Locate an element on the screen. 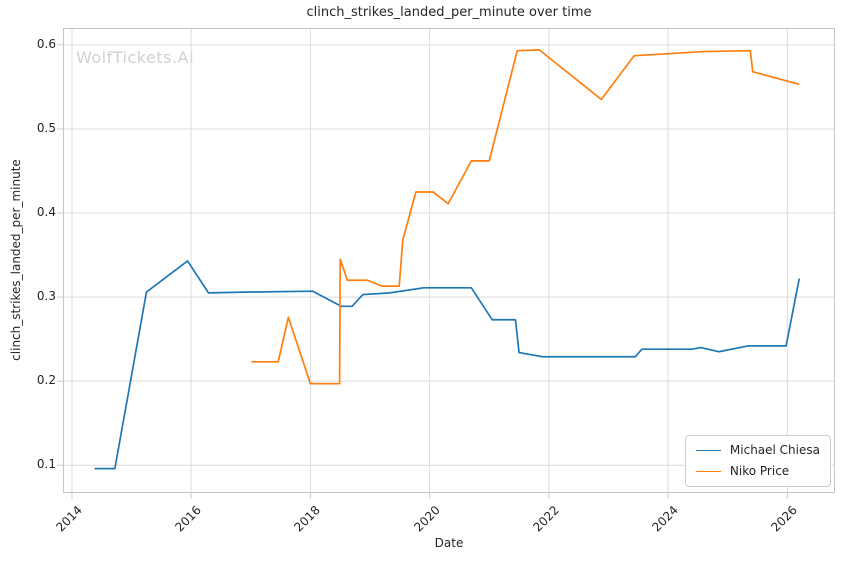 The image size is (844, 561). y-tick-label-0.6: 0.6 is located at coordinates (46, 43).